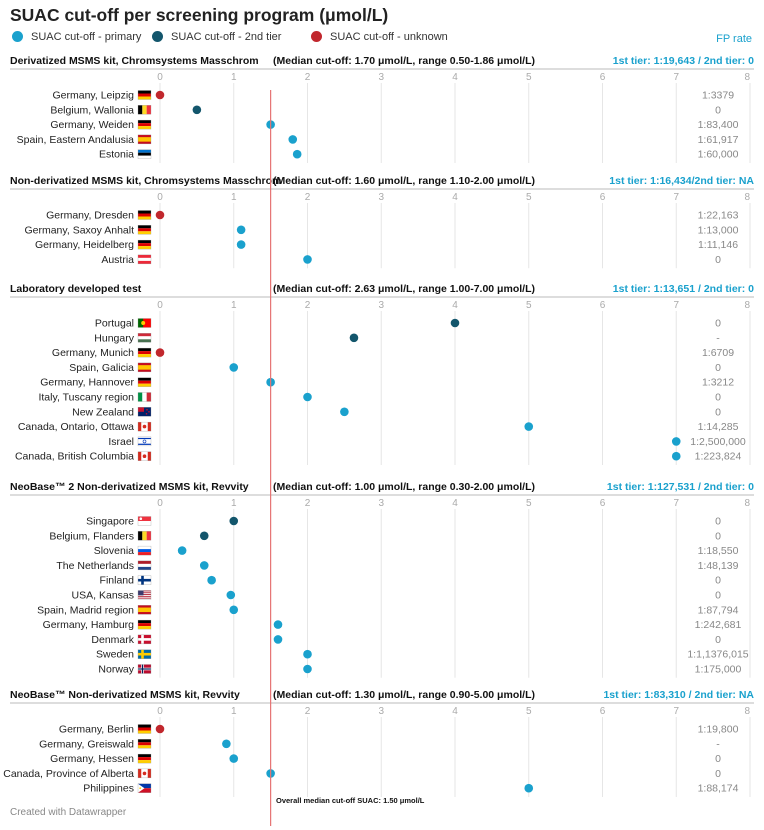 Image resolution: width=764 pixels, height=830 pixels. What do you see at coordinates (529, 503) in the screenshot?
I see `x-tick-label: 5` at bounding box center [529, 503].